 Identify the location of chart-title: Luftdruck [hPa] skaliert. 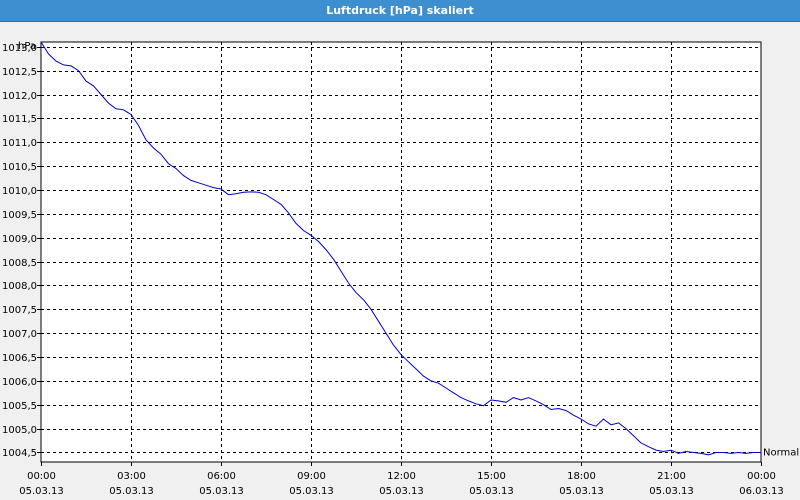
(400, 11).